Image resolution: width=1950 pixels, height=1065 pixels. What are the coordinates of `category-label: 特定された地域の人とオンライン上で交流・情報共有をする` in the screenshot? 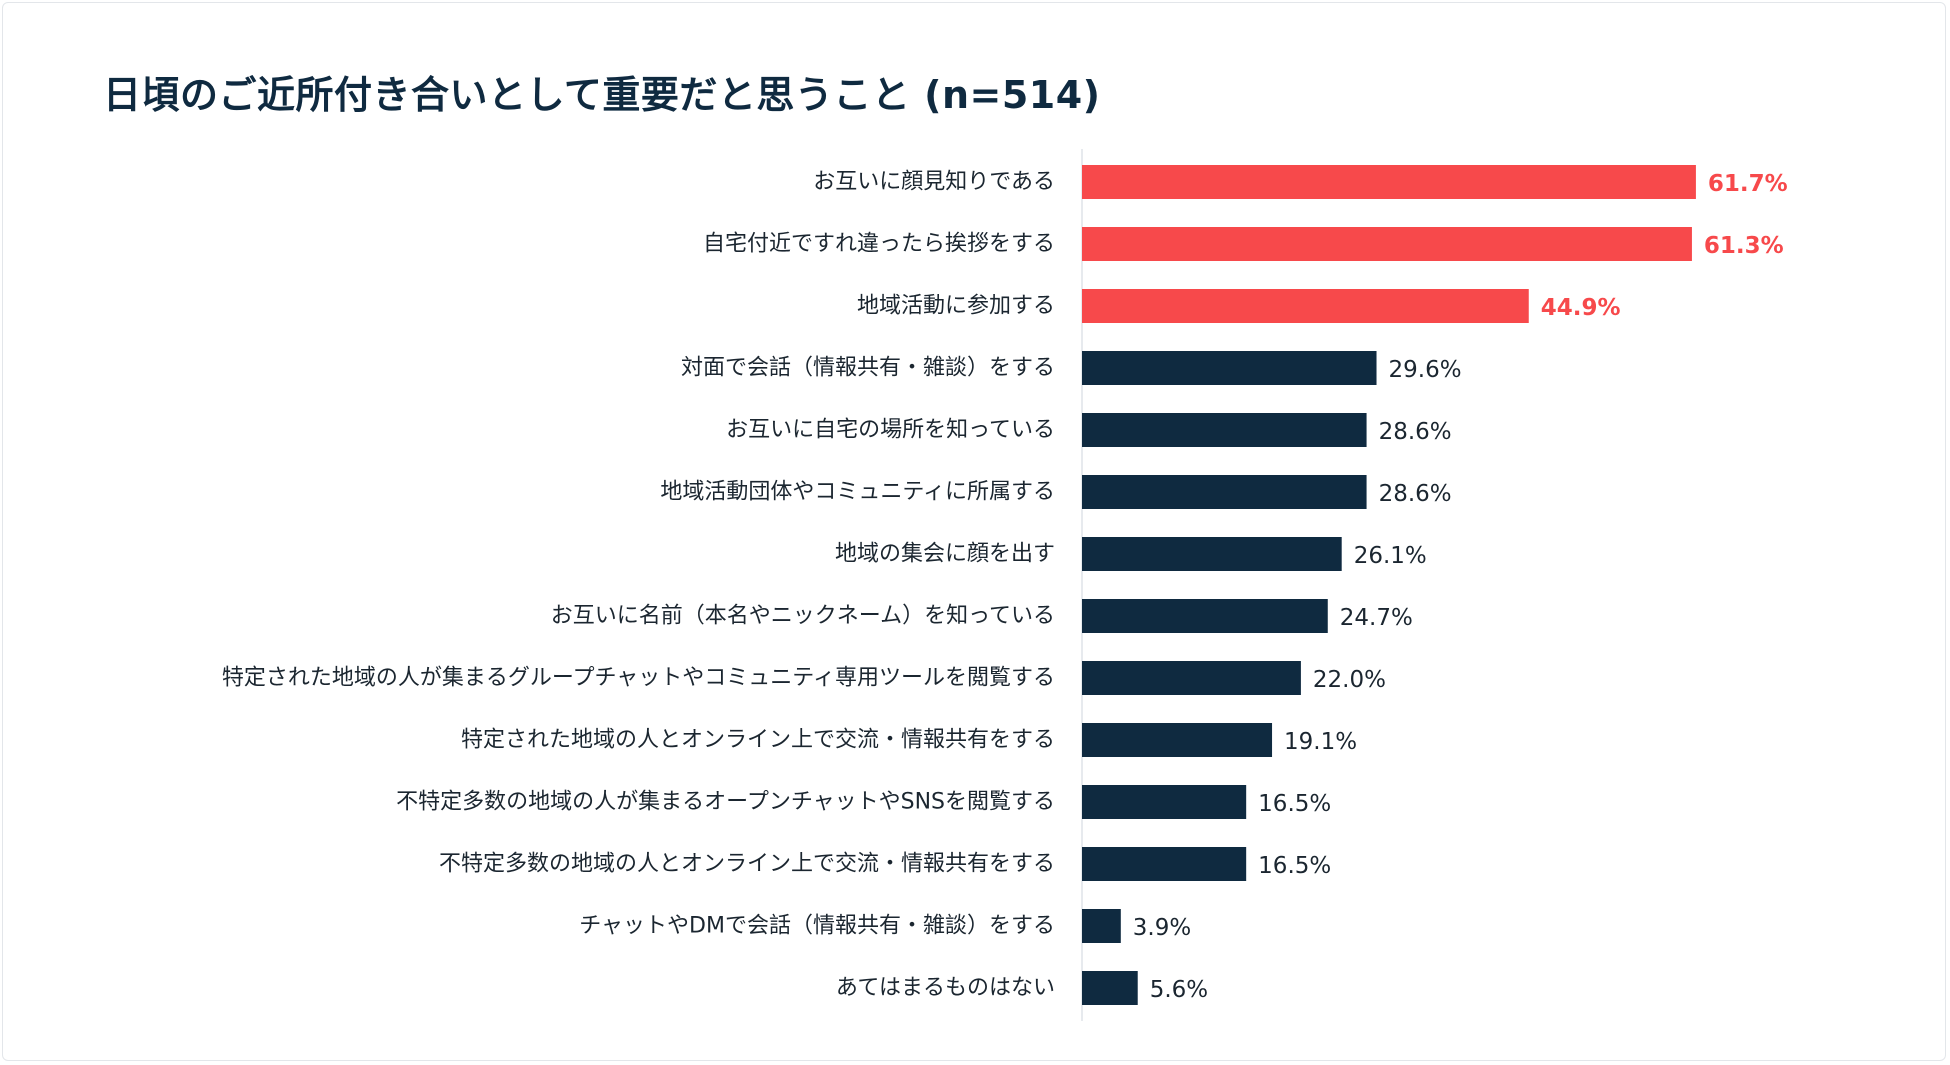 It's located at (758, 740).